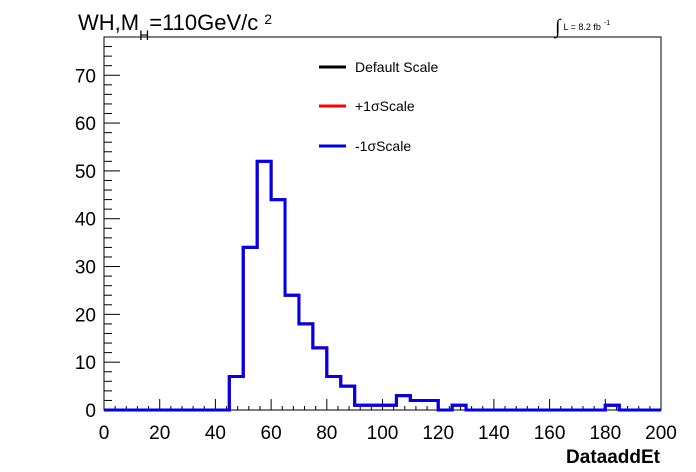 The height and width of the screenshot is (472, 696). What do you see at coordinates (438, 433) in the screenshot?
I see `x-tick-label: 120` at bounding box center [438, 433].